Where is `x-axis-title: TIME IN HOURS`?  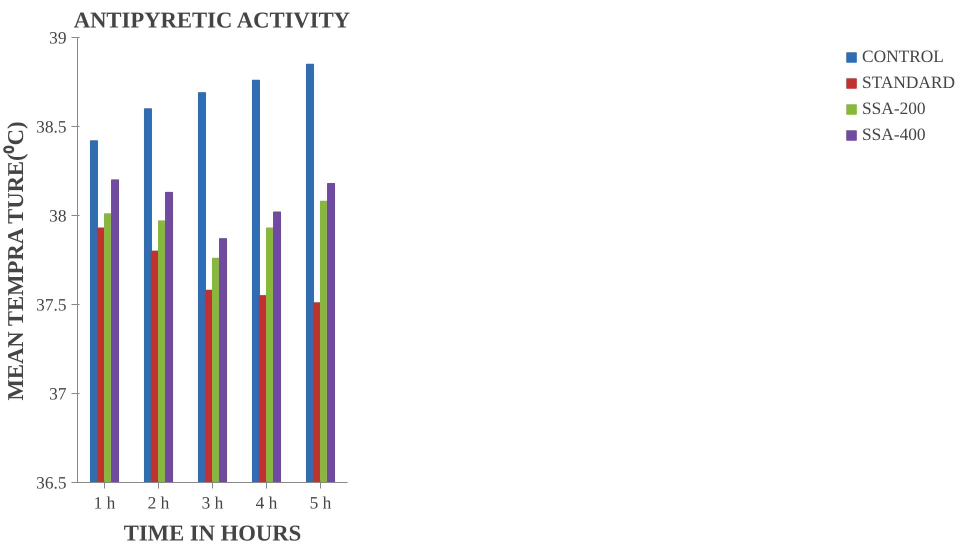 x-axis-title: TIME IN HOURS is located at coordinates (213, 533).